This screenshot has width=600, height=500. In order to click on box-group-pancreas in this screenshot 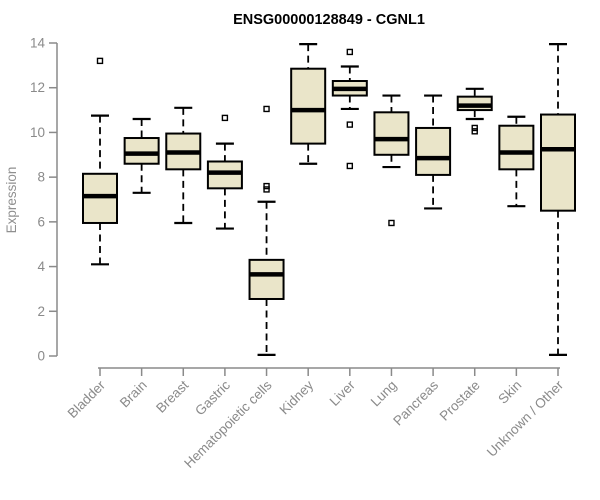, I will do `click(433, 152)`.